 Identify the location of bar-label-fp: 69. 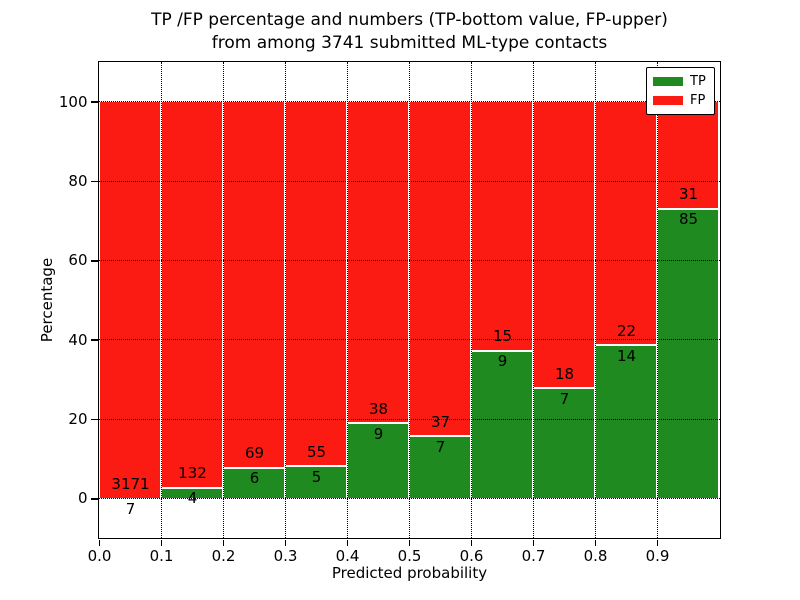
(254, 453).